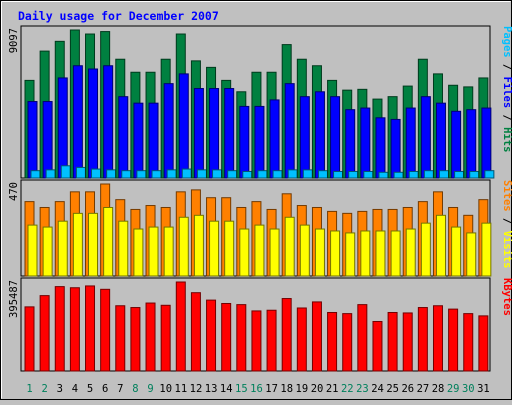 The width and height of the screenshot is (512, 405). What do you see at coordinates (29, 389) in the screenshot?
I see `x-tick-label-day-1: 1` at bounding box center [29, 389].